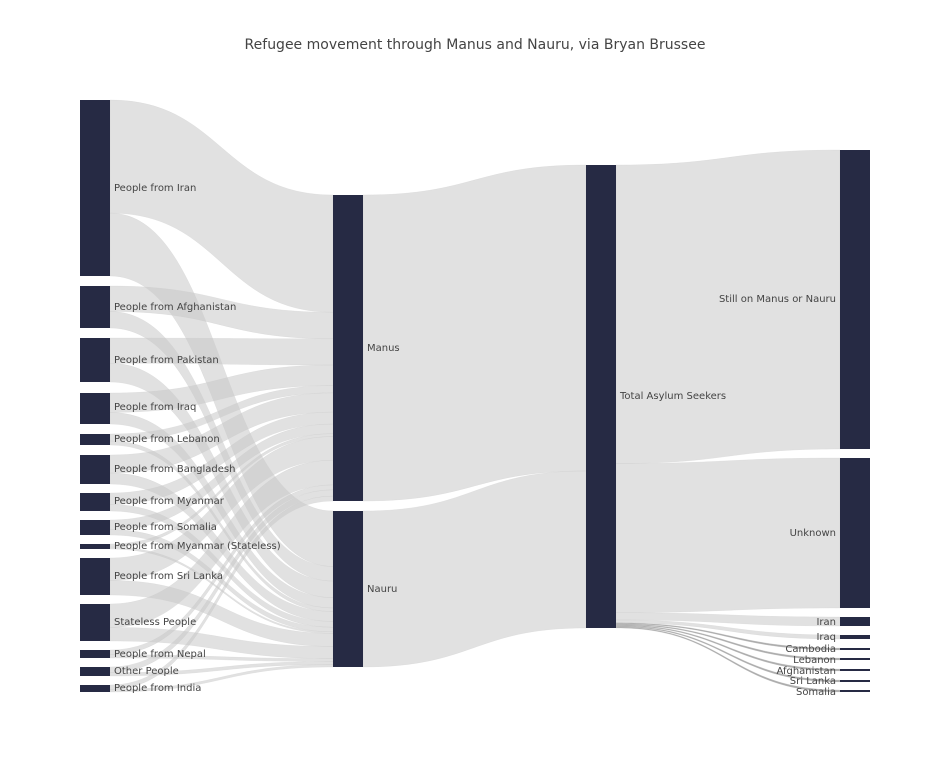 This screenshot has height=772, width=950. I want to click on node-label-srilanka: People from Sri Lanka, so click(168, 576).